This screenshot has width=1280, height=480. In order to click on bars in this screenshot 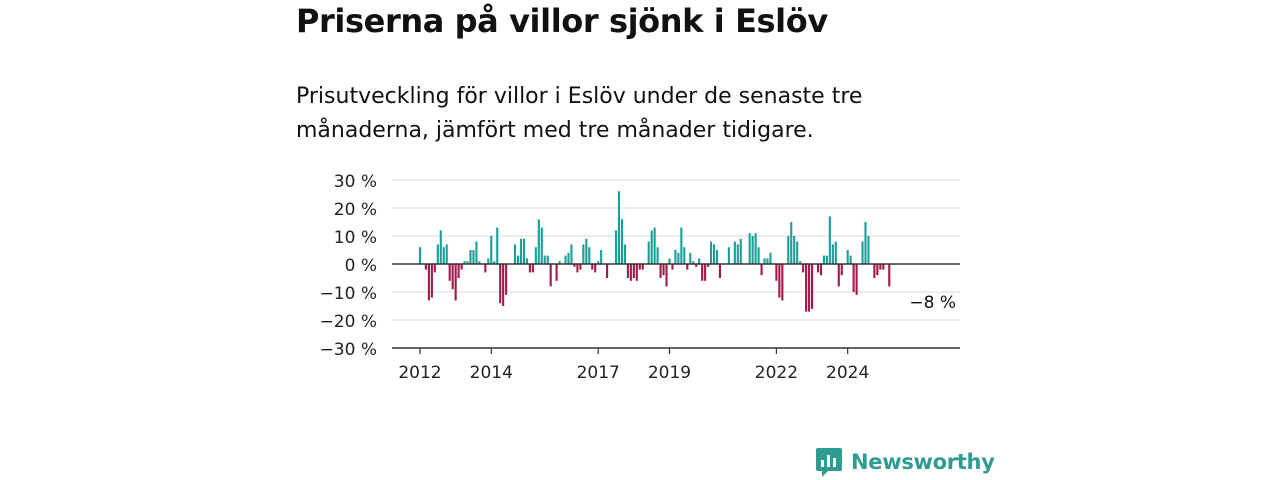, I will do `click(654, 251)`.